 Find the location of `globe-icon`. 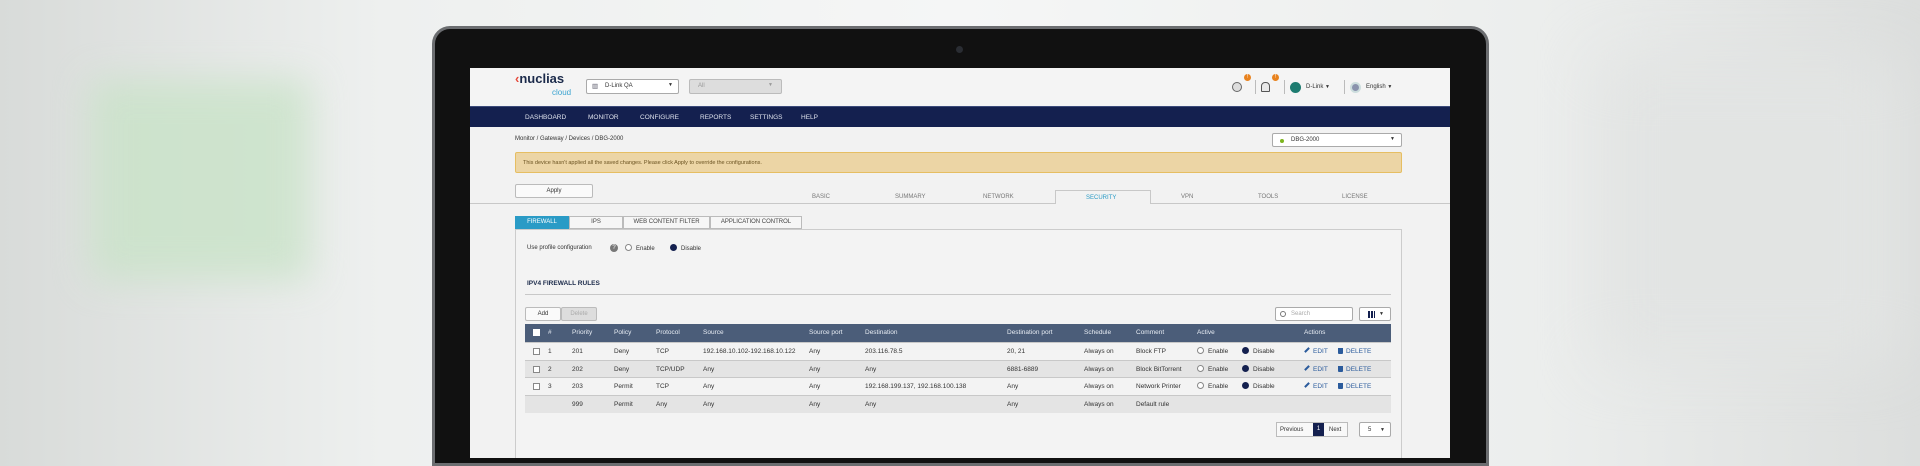

globe-icon is located at coordinates (1355, 87).